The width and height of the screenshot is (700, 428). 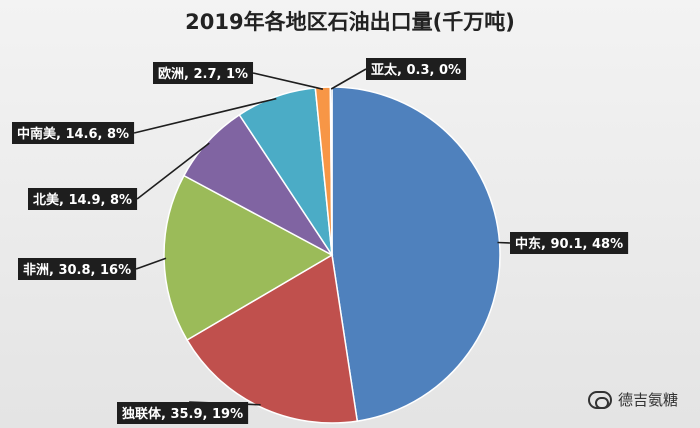 What do you see at coordinates (647, 400) in the screenshot?
I see `watermark-text: 德吉氨糖` at bounding box center [647, 400].